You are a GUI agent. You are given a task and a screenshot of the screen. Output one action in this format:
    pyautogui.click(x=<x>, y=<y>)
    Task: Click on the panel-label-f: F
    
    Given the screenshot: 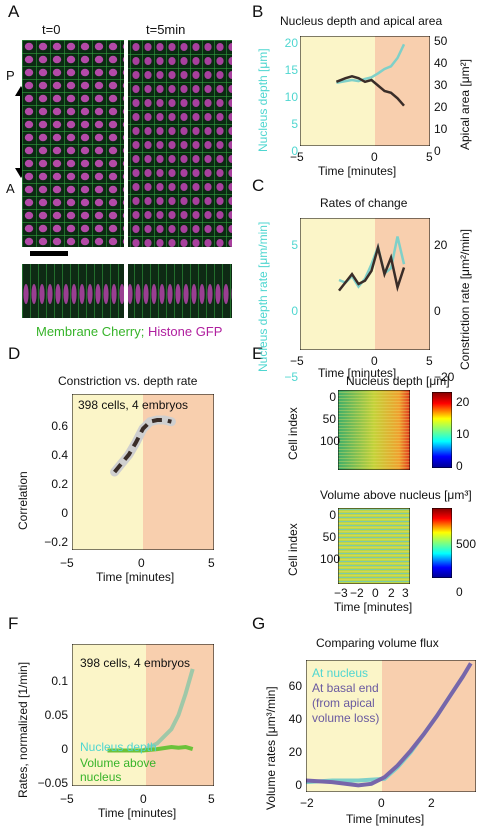 What is the action you would take?
    pyautogui.click(x=13, y=623)
    